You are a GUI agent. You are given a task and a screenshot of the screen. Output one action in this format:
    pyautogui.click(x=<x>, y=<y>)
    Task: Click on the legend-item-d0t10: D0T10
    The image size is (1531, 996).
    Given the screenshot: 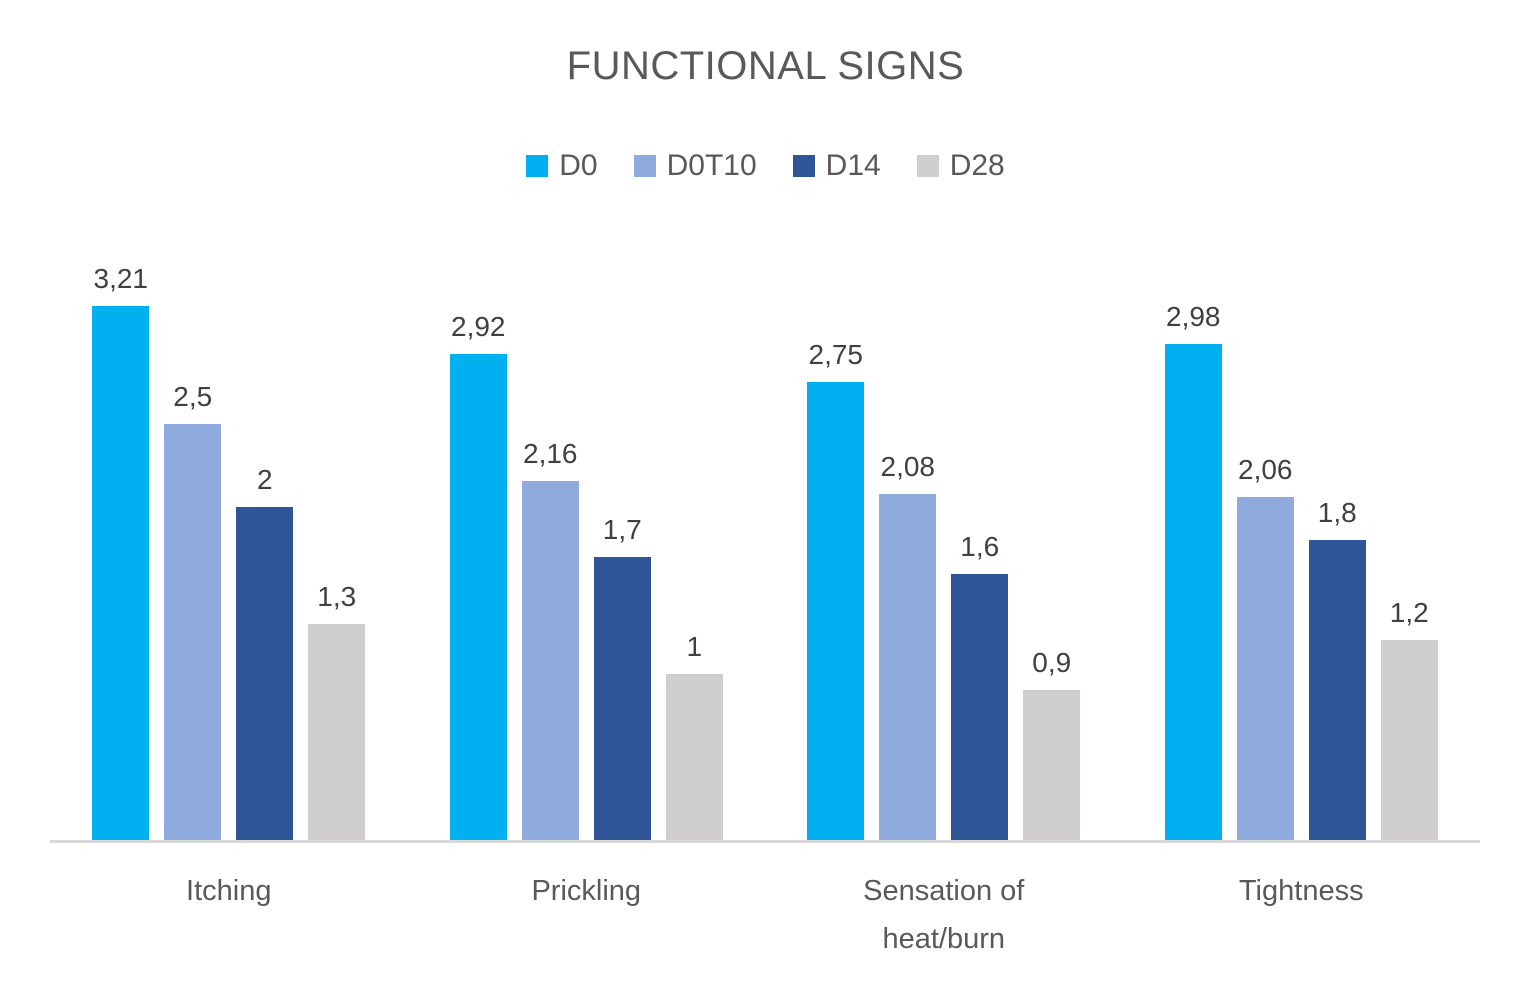 What is the action you would take?
    pyautogui.click(x=695, y=166)
    